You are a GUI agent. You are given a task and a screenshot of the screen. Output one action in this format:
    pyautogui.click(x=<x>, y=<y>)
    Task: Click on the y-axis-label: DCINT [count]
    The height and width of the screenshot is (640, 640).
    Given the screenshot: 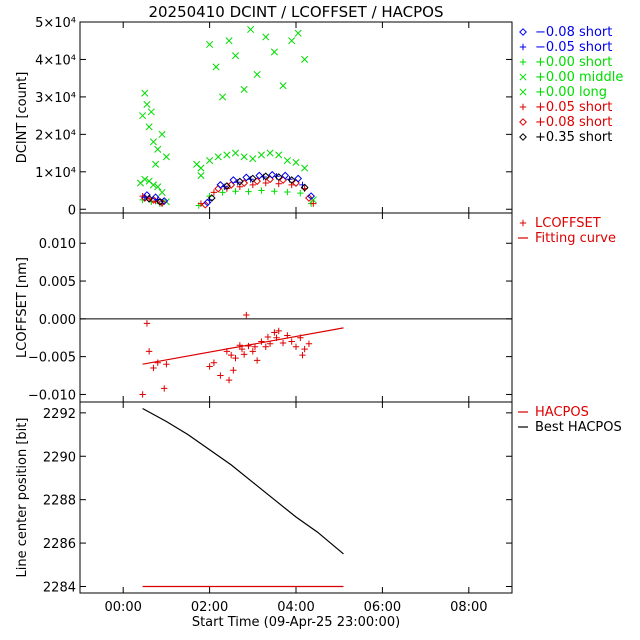 What is the action you would take?
    pyautogui.click(x=22, y=118)
    